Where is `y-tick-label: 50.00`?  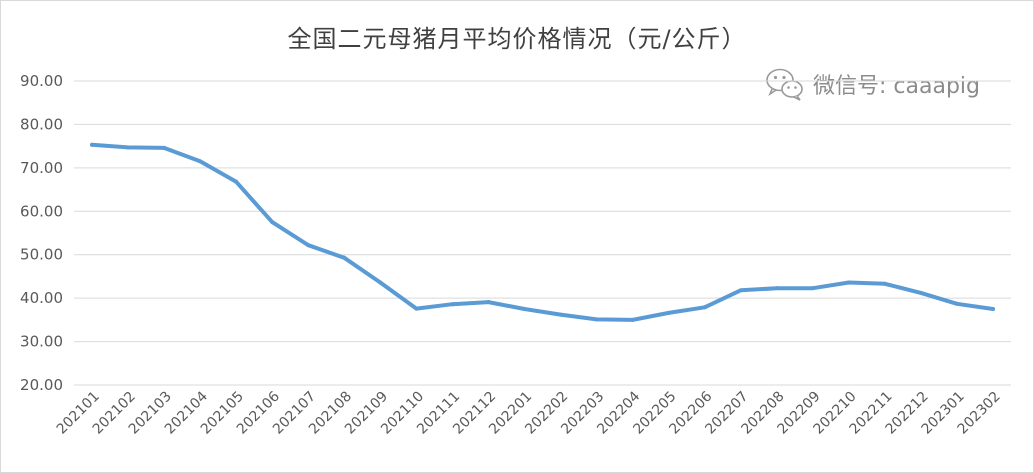
y-tick-label: 50.00 is located at coordinates (41, 255).